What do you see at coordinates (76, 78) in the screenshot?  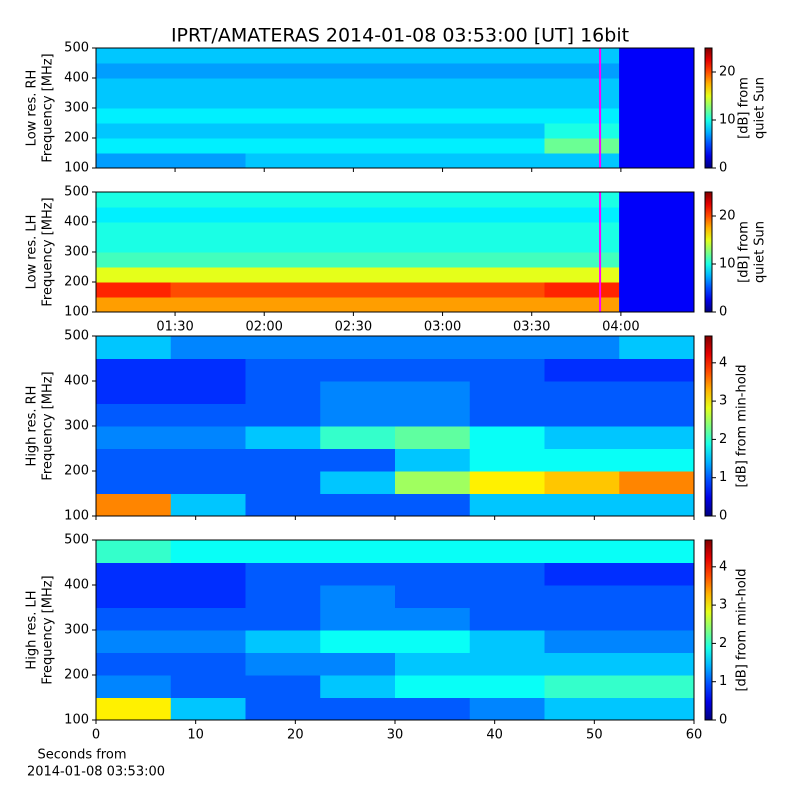 I see `y-tick-label: 400` at bounding box center [76, 78].